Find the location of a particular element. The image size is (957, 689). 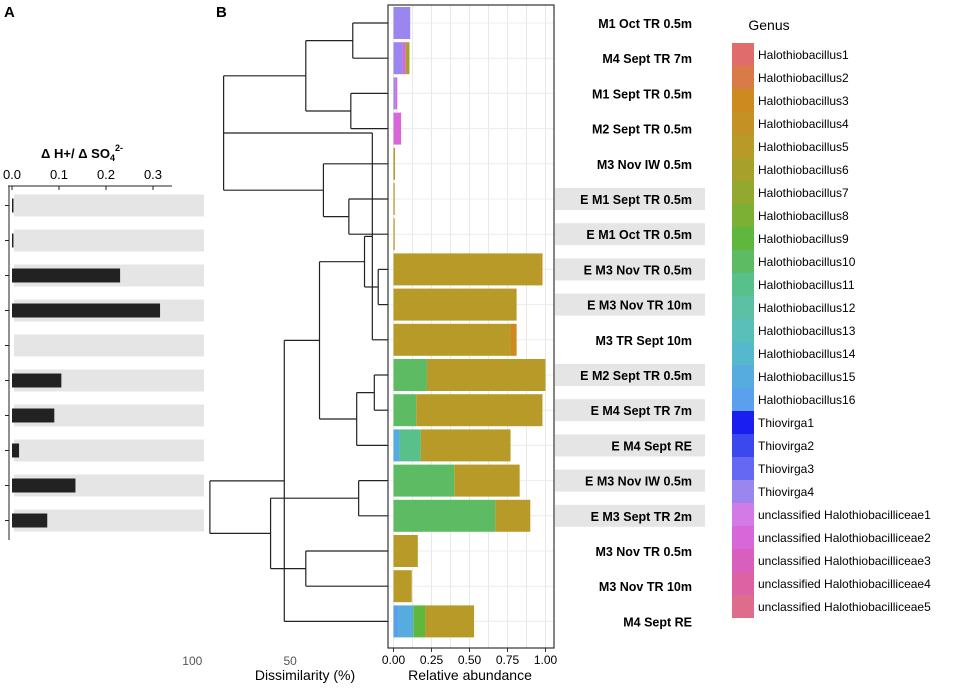

dendrogram-axis: 100 50 is located at coordinates (239, 661).